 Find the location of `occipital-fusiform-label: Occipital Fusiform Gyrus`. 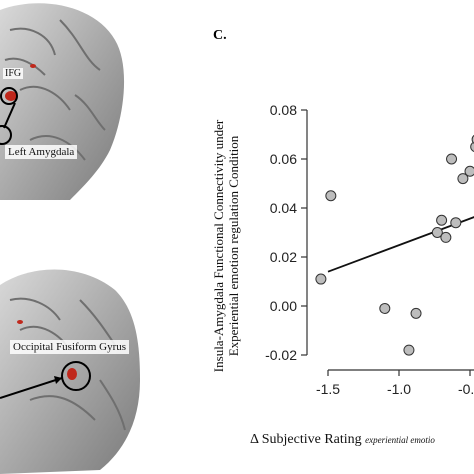

occipital-fusiform-label: Occipital Fusiform Gyrus is located at coordinates (70, 347).